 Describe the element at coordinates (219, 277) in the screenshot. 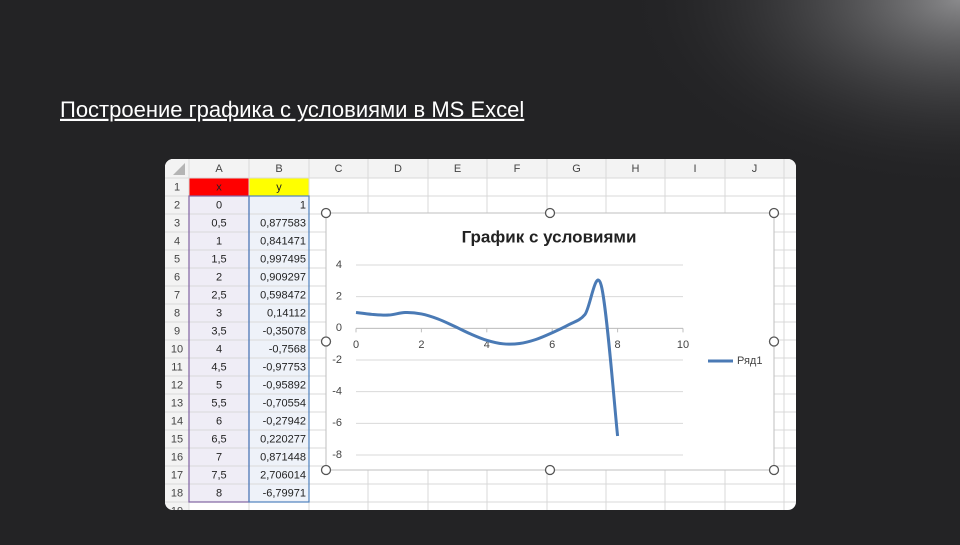

I see `cell: 2` at that location.